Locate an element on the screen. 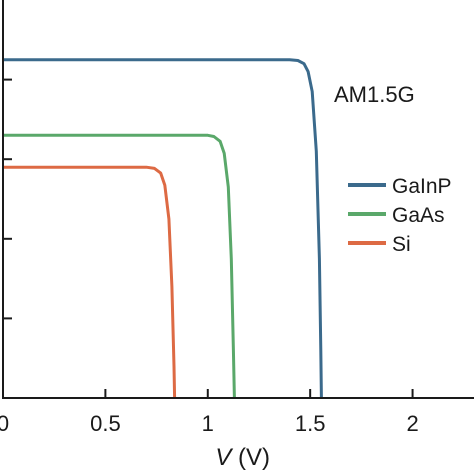 The height and width of the screenshot is (474, 474). legend: GaInP GaAs Si is located at coordinates (400, 215).